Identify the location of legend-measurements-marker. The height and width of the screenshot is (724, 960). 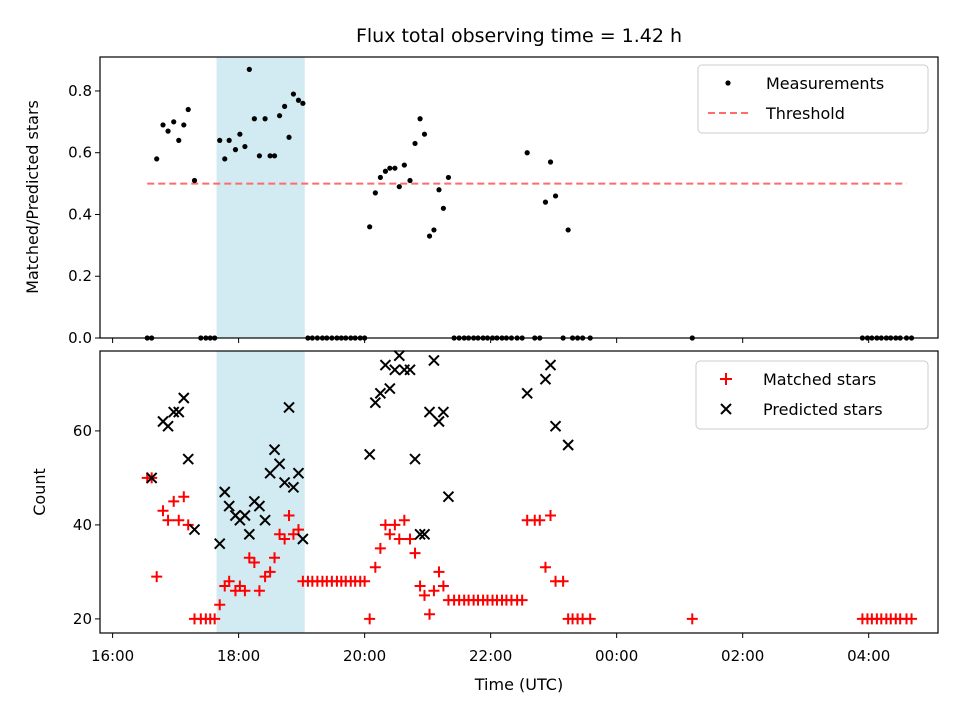
(728, 83).